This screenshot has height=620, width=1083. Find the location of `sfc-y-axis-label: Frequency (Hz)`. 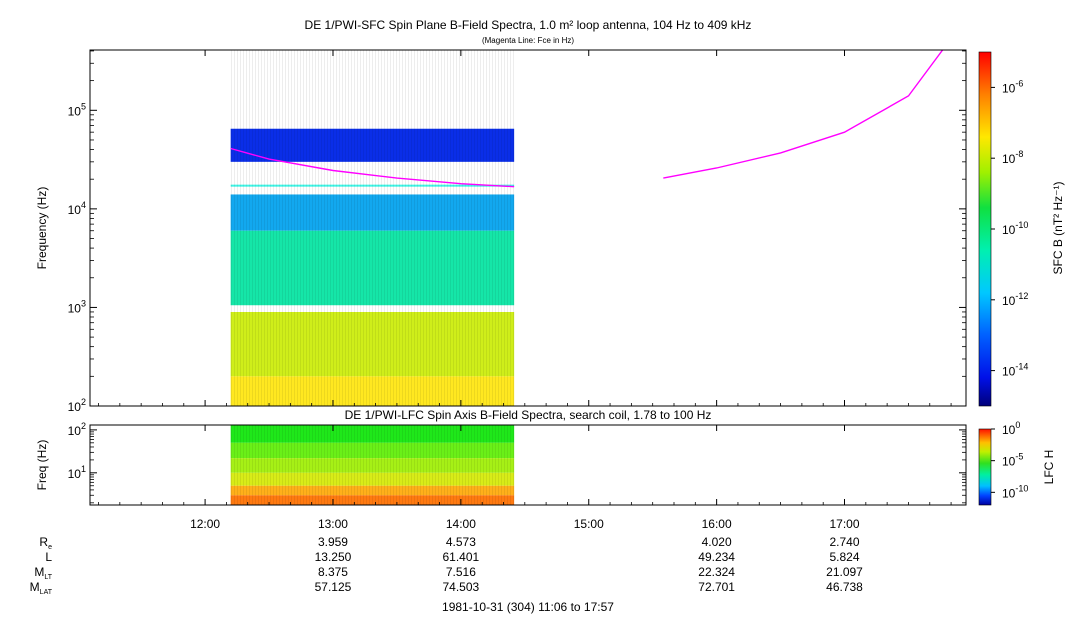

sfc-y-axis-label: Frequency (Hz) is located at coordinates (42, 228).